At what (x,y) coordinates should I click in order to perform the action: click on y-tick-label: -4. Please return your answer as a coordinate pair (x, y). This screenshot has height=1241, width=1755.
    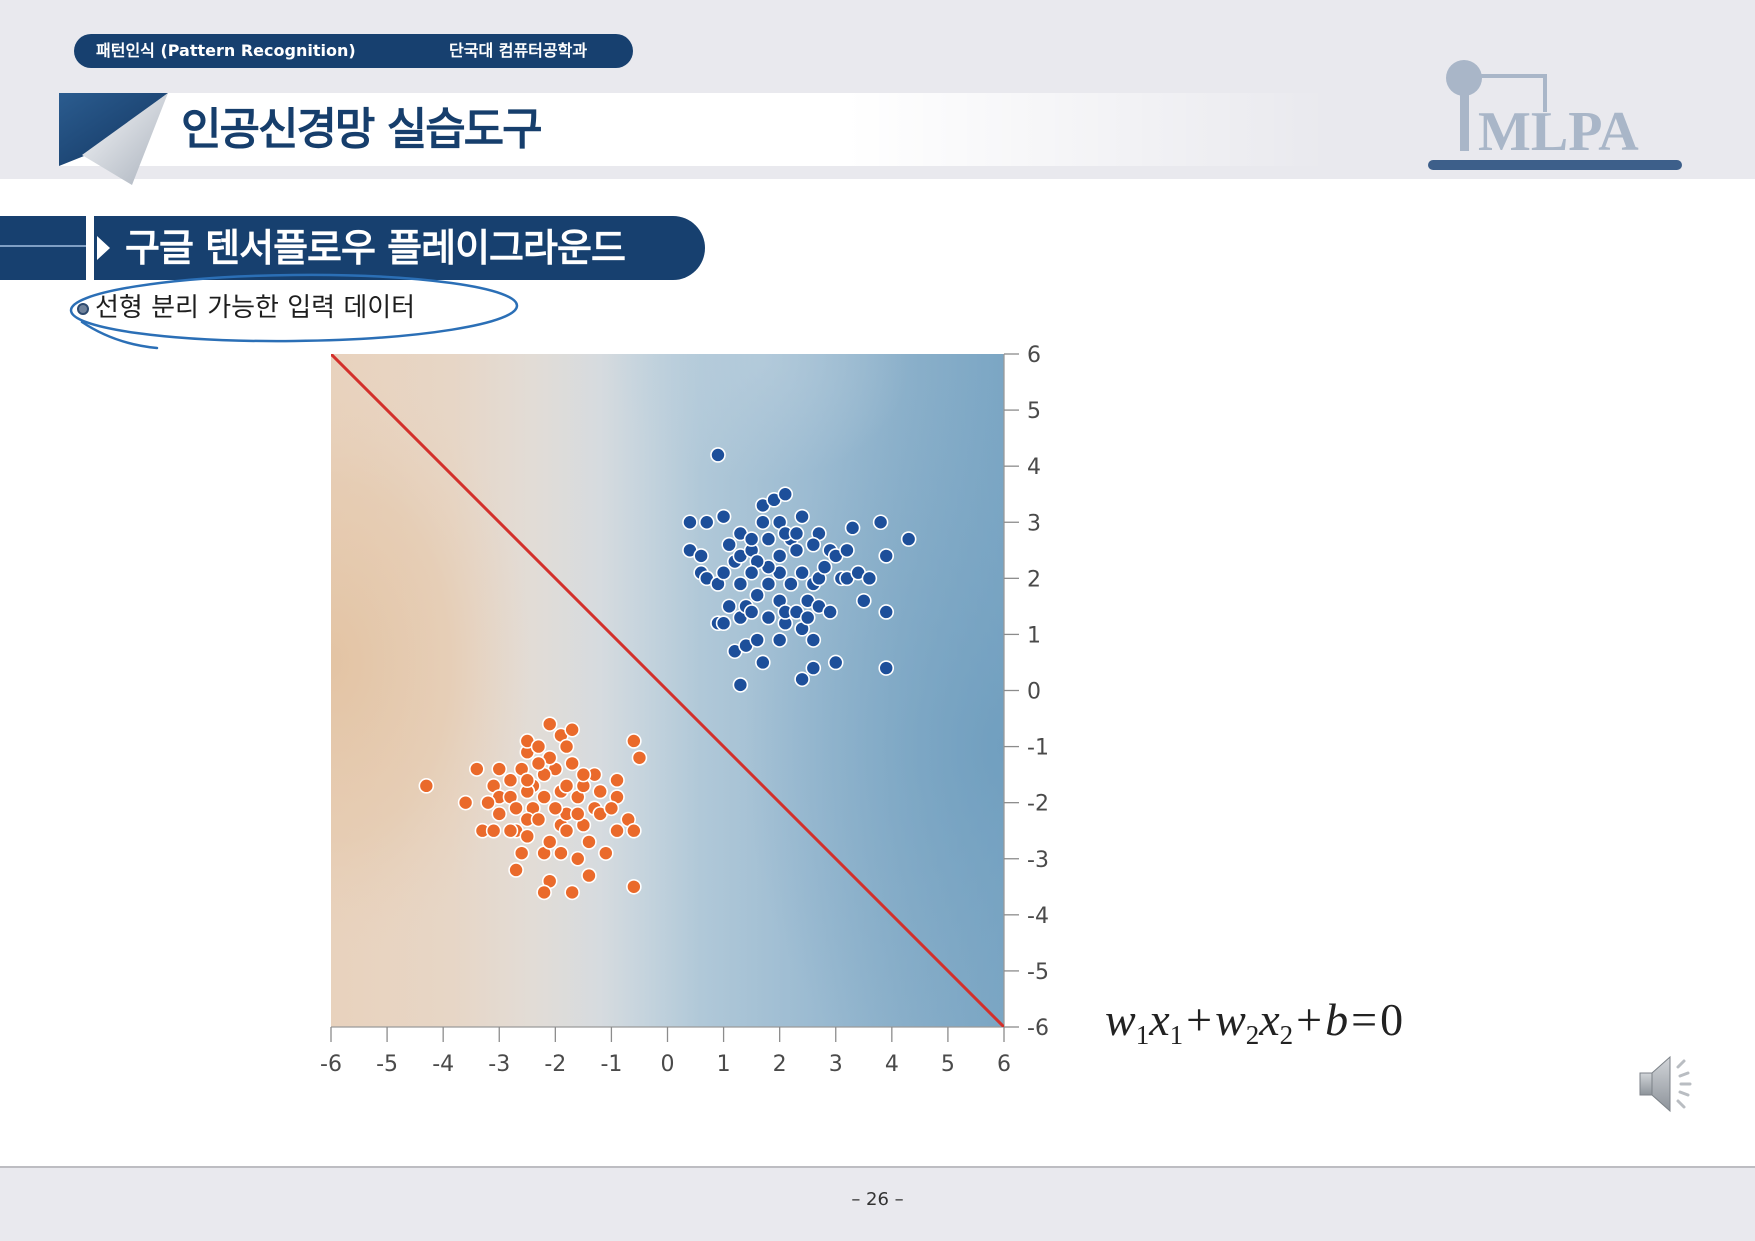
    Looking at the image, I should click on (1038, 916).